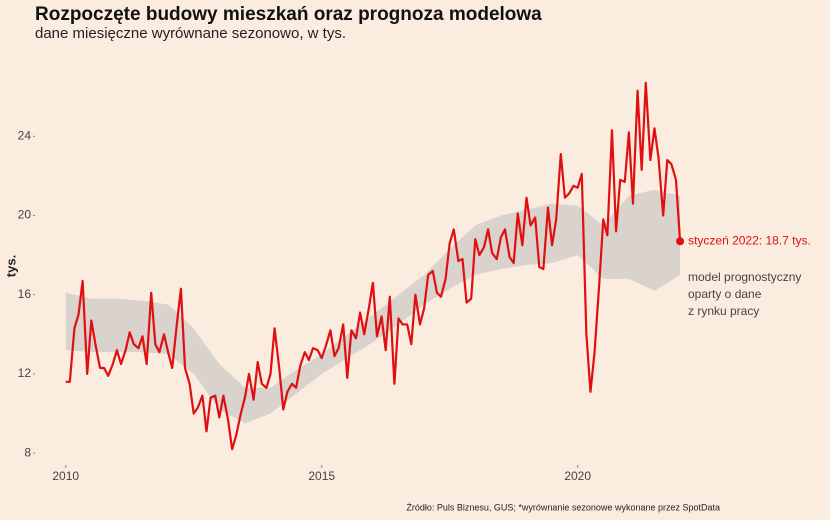  I want to click on band-label: oparty o dane, so click(725, 294).